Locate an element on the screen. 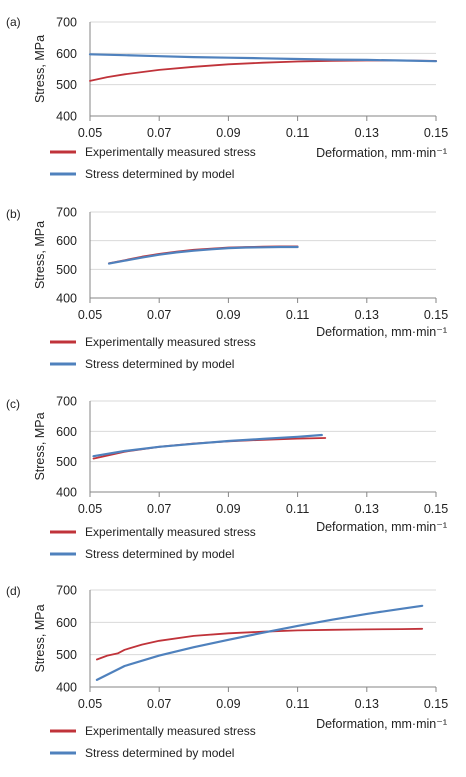  panel-label: (c) is located at coordinates (13, 404).